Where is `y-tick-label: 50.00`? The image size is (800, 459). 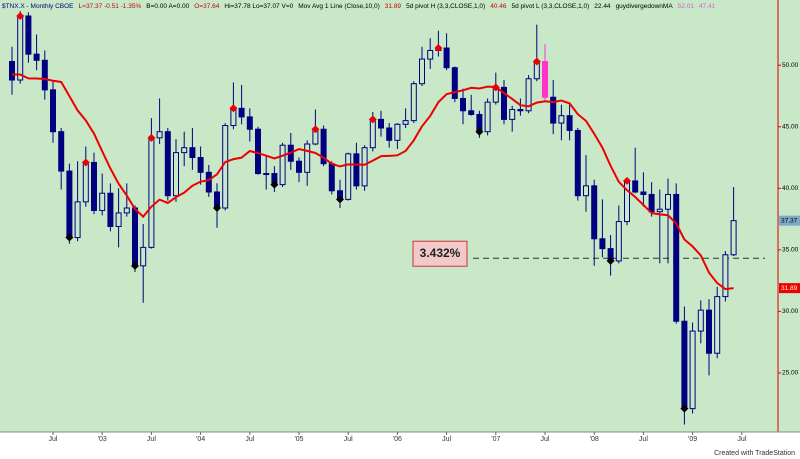
y-tick-label: 50.00 is located at coordinates (790, 65).